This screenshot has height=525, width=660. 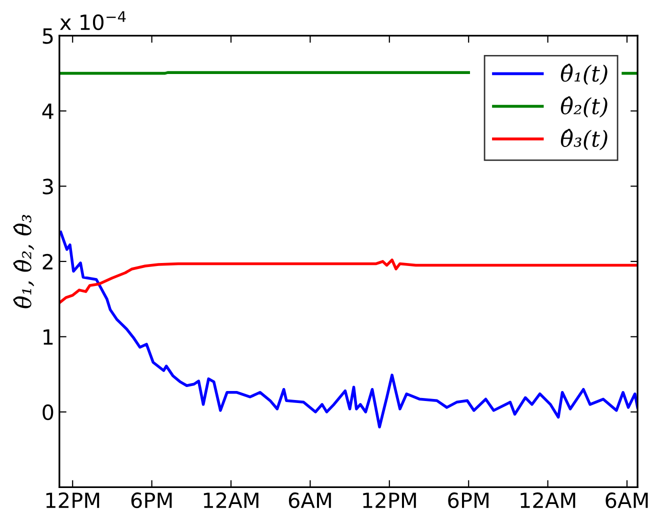 What do you see at coordinates (48, 337) in the screenshot?
I see `y-tick-label: 1` at bounding box center [48, 337].